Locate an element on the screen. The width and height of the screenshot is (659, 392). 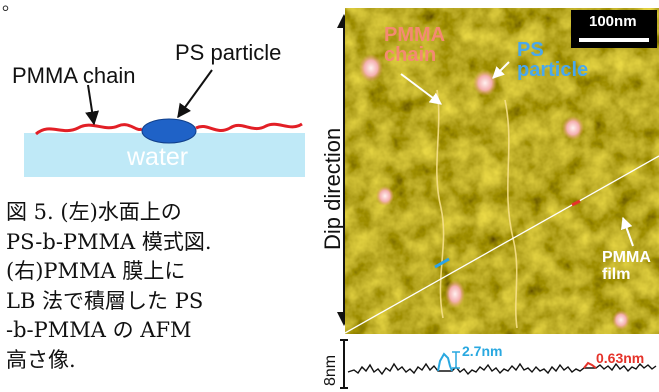
caption-line: 高さ像. is located at coordinates (41, 359).